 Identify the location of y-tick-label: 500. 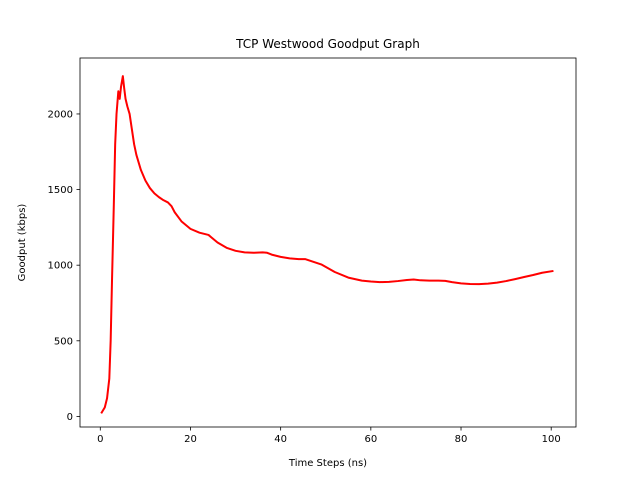
(63, 341).